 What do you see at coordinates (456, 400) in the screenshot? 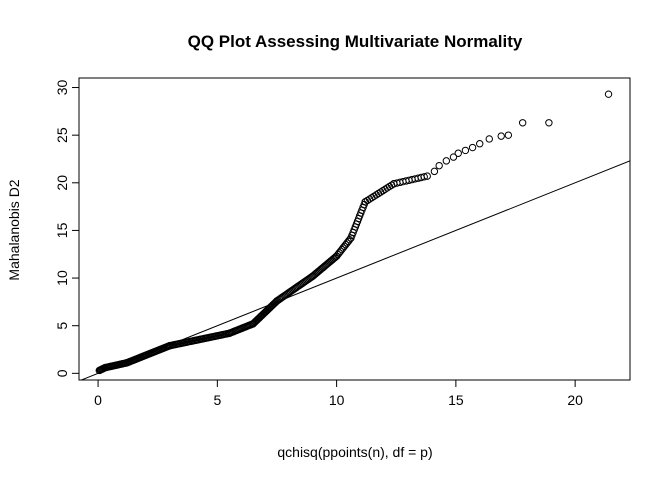
I see `x-tick-label: 15` at bounding box center [456, 400].